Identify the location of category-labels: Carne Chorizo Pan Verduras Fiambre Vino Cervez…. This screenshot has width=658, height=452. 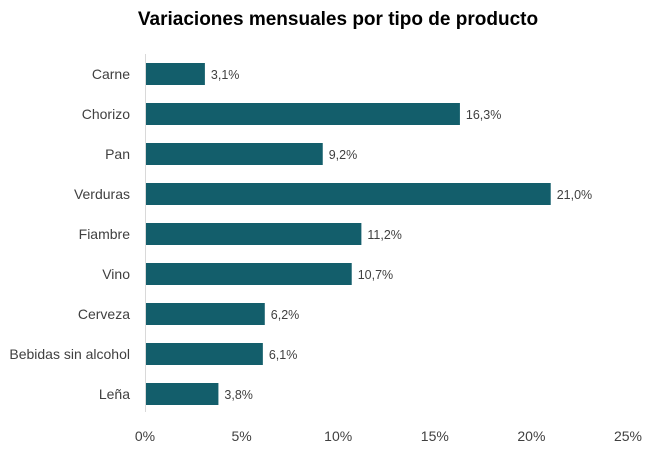
(69, 234).